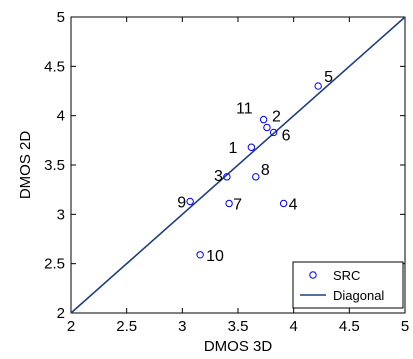  Describe the element at coordinates (238, 326) in the screenshot. I see `x-tick-label: 3.5` at that location.